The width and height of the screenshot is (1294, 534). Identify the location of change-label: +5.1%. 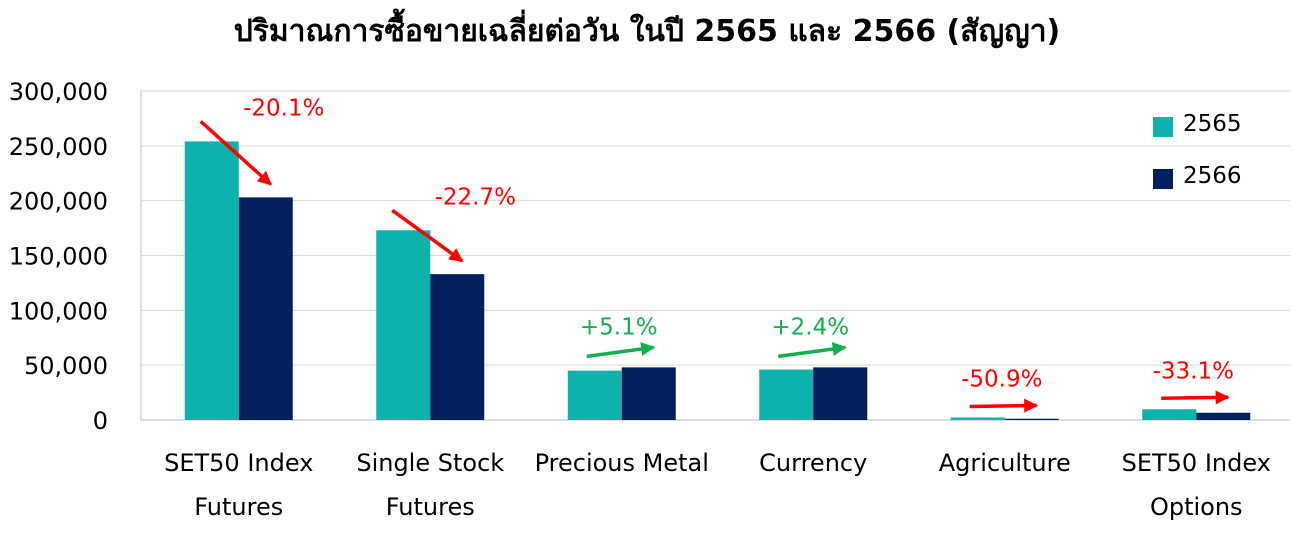
(619, 327).